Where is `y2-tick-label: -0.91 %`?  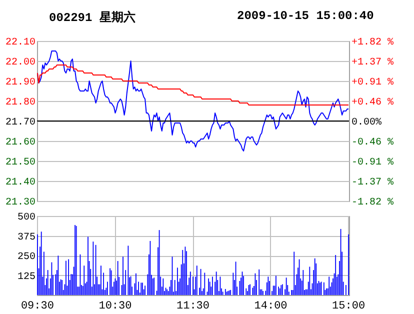 y2-tick-label: -0.91 % is located at coordinates (373, 163).